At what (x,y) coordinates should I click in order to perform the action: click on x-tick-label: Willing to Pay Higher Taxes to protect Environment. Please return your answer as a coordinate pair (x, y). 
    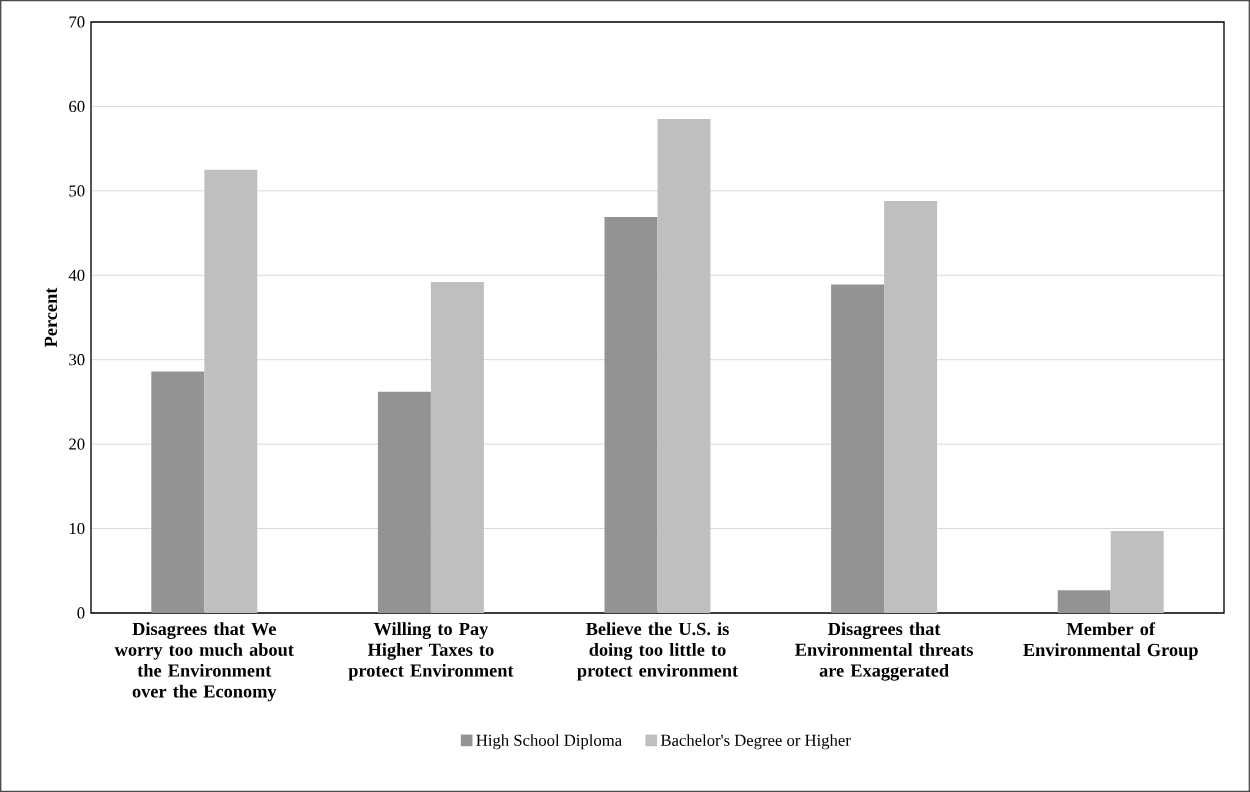
    Looking at the image, I should click on (431, 651).